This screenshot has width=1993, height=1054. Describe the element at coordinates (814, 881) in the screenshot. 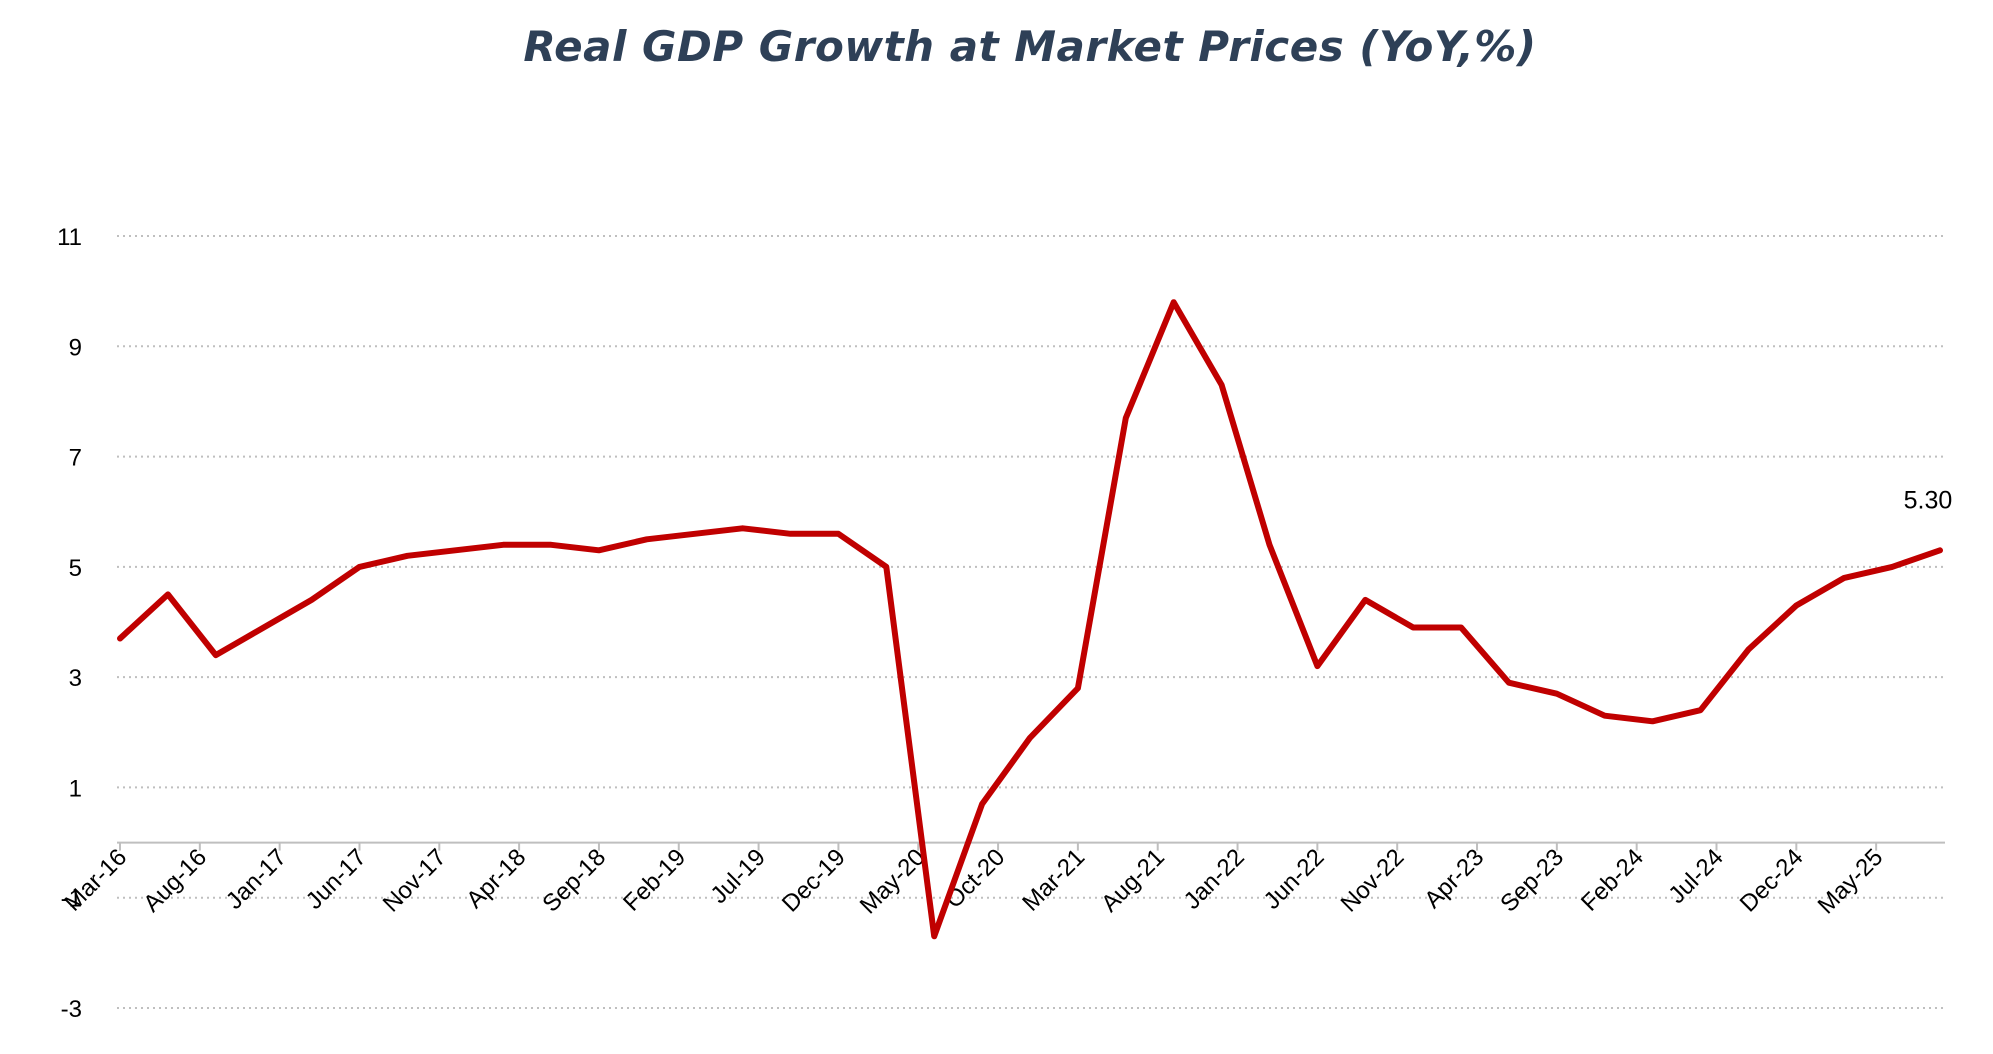

I see `x-tick-label: Dec-19` at that location.